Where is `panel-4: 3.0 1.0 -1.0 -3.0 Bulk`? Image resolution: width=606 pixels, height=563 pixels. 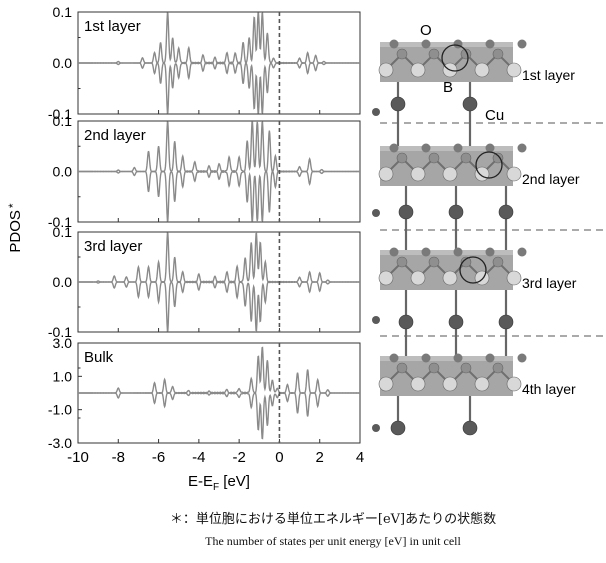 panel-4: 3.0 1.0 -1.0 -3.0 Bulk is located at coordinates (204, 393).